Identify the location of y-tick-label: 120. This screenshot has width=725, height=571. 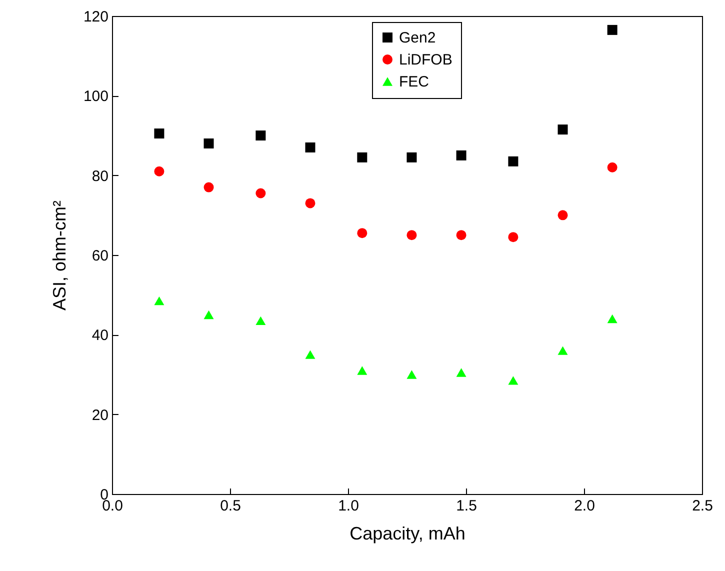
(95, 17).